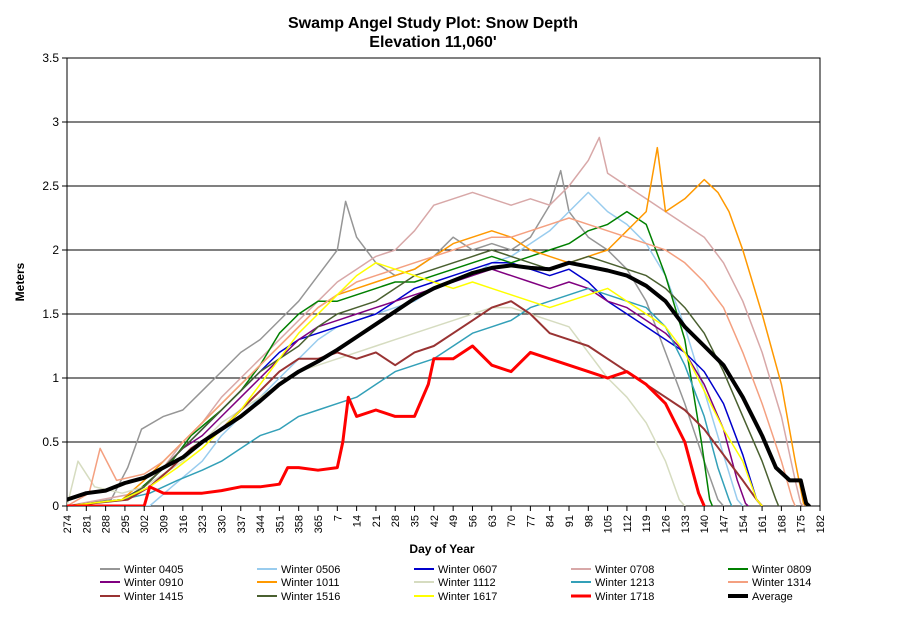  Describe the element at coordinates (821, 524) in the screenshot. I see `x-tick-label: 182` at that location.